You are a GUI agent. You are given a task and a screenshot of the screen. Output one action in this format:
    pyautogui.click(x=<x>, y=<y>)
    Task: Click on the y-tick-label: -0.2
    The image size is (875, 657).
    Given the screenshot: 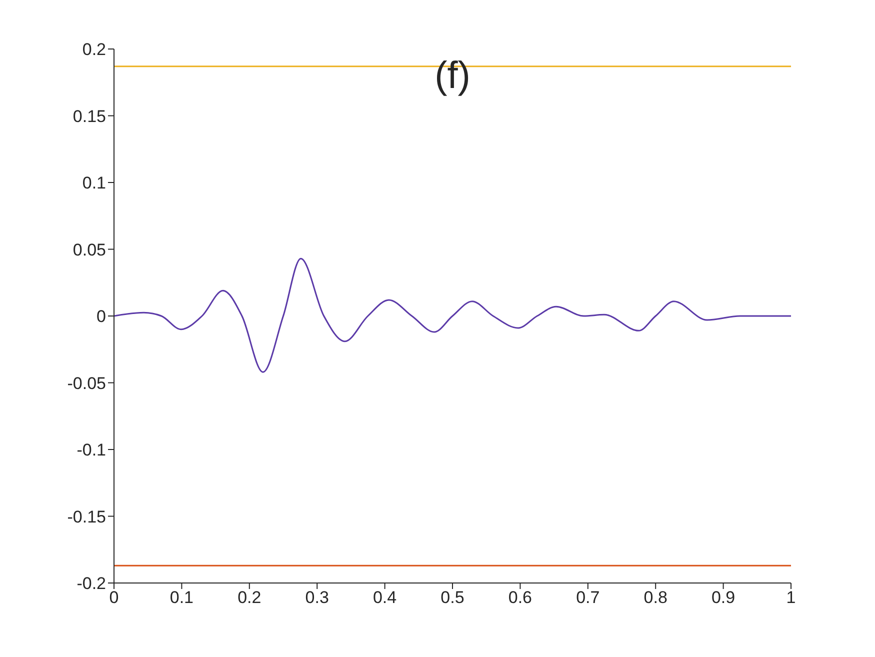 What is the action you would take?
    pyautogui.click(x=91, y=584)
    